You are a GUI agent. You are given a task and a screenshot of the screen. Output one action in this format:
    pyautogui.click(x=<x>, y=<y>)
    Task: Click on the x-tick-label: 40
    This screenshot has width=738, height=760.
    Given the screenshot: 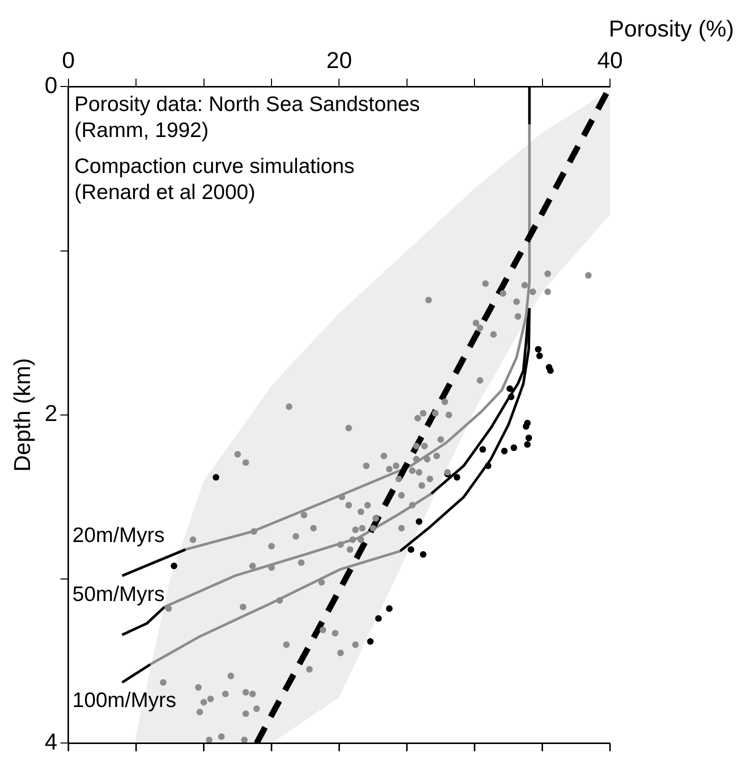 What is the action you would take?
    pyautogui.click(x=610, y=60)
    